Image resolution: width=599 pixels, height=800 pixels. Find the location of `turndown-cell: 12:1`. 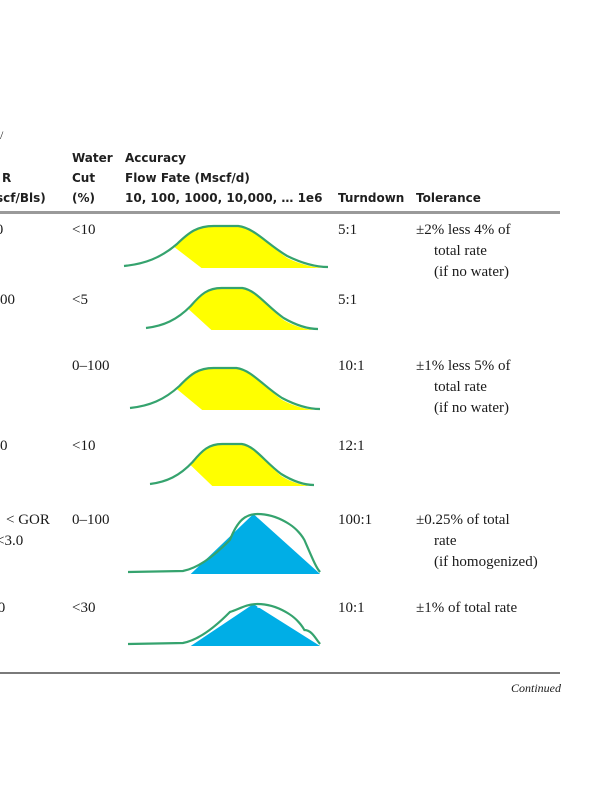

turndown-cell: 12:1 is located at coordinates (351, 446).